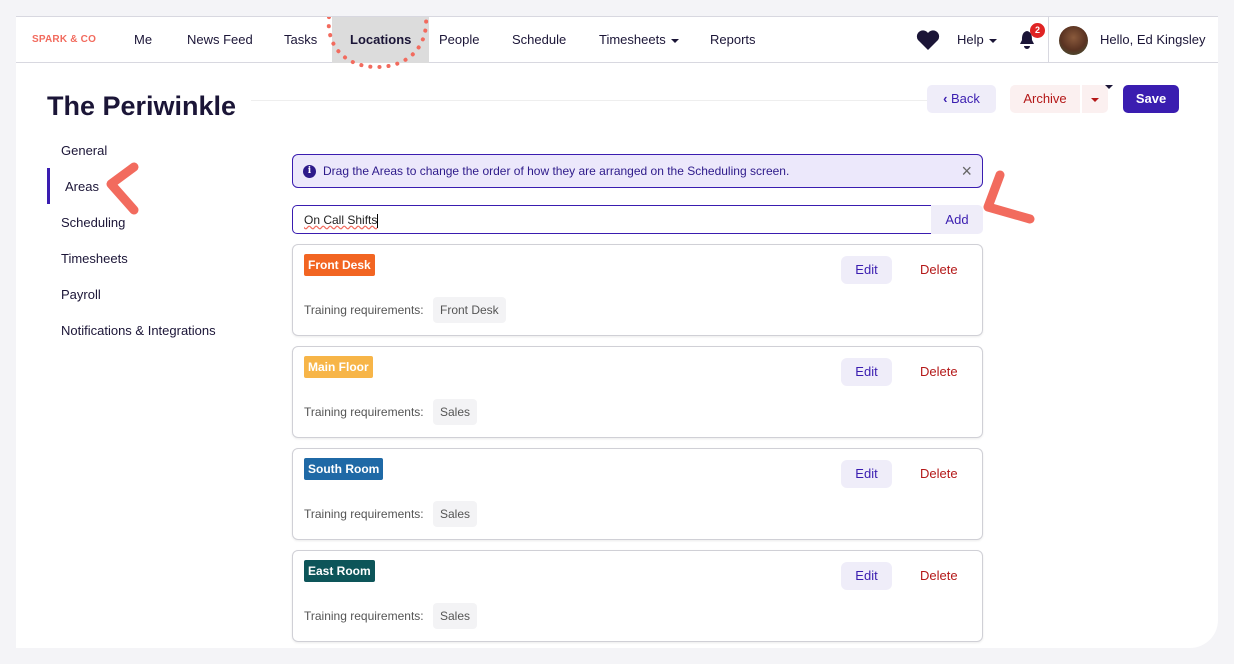 This screenshot has height=664, width=1234. What do you see at coordinates (469, 310) in the screenshot?
I see `requirement-chip: Front Desk` at bounding box center [469, 310].